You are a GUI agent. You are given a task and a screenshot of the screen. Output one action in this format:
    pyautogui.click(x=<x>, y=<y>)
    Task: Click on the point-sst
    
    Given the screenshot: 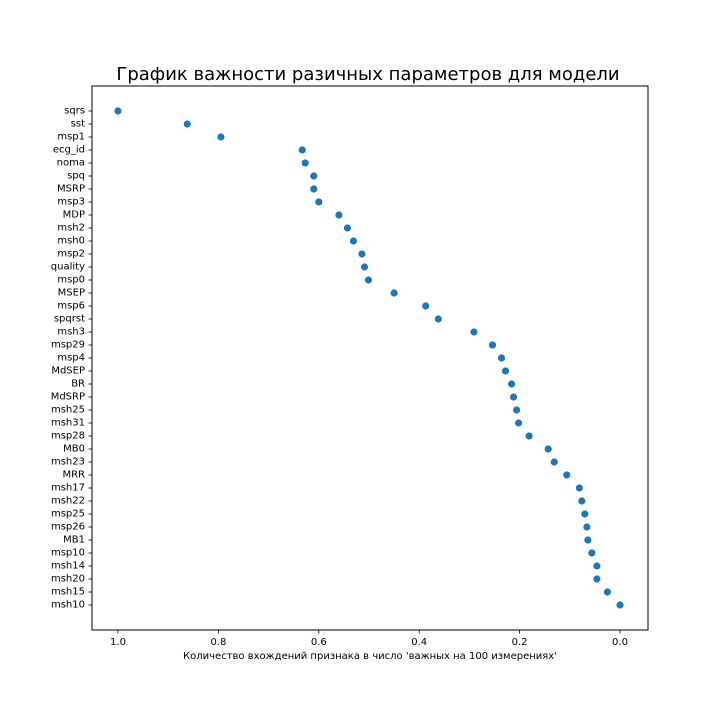 What is the action you would take?
    pyautogui.click(x=187, y=124)
    